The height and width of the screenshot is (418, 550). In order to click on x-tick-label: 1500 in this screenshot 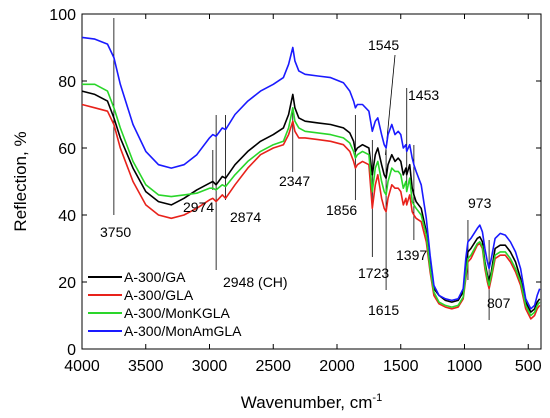, I will do `click(401, 366)`.